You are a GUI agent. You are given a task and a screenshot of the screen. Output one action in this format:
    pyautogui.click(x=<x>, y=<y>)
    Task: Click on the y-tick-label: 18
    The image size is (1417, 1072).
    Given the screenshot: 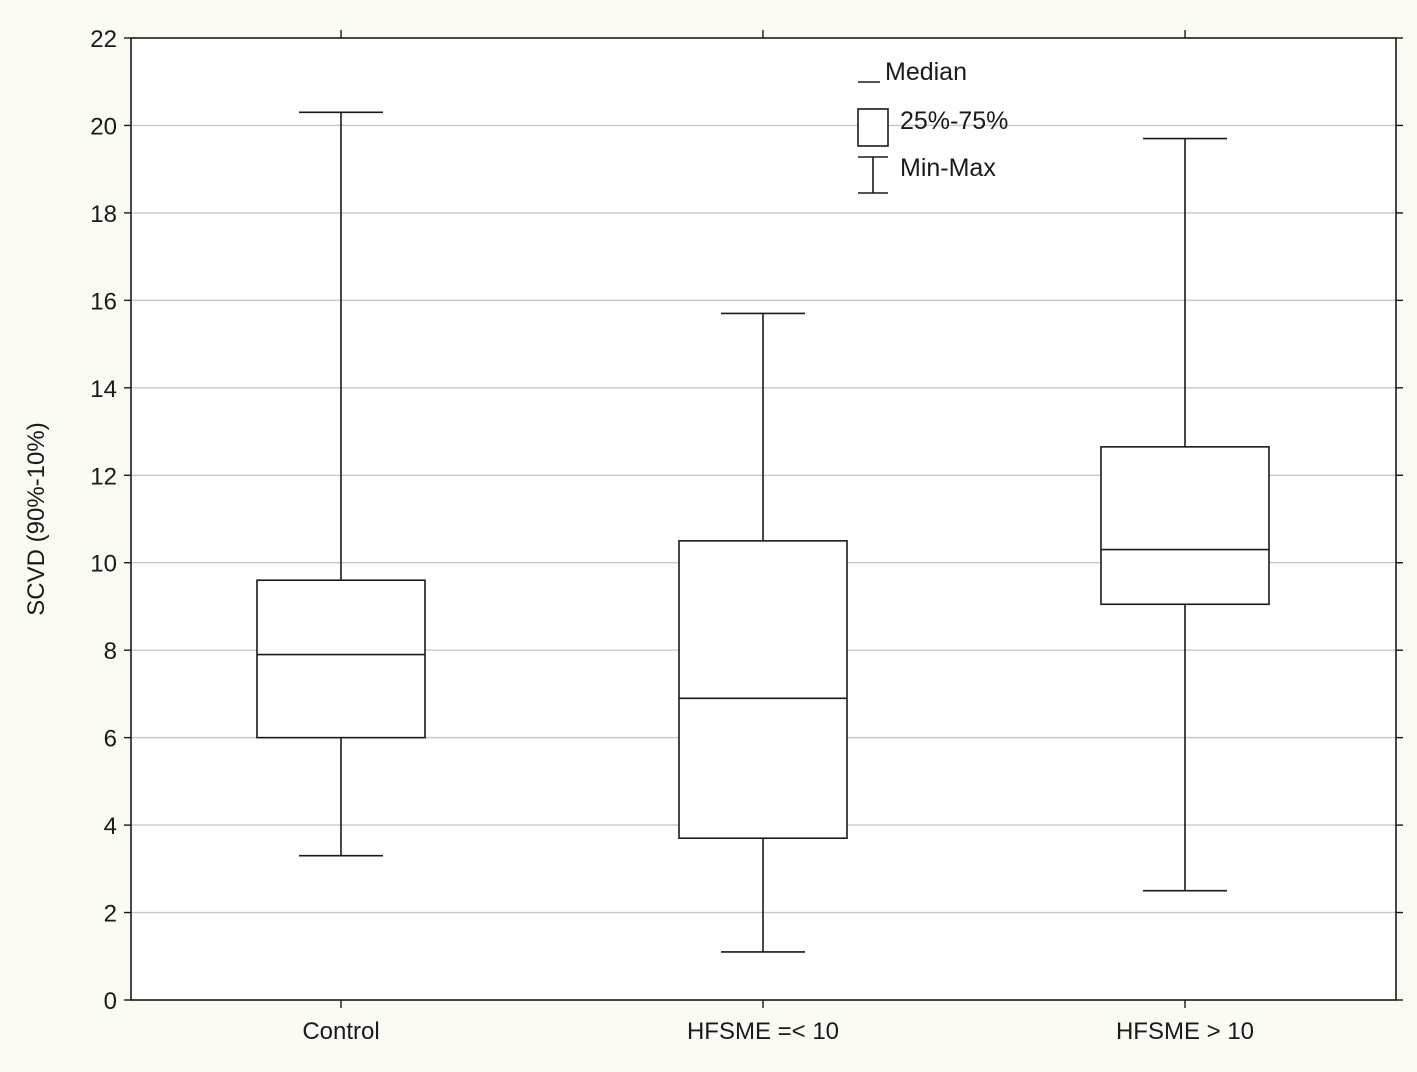 What is the action you would take?
    pyautogui.click(x=103, y=214)
    